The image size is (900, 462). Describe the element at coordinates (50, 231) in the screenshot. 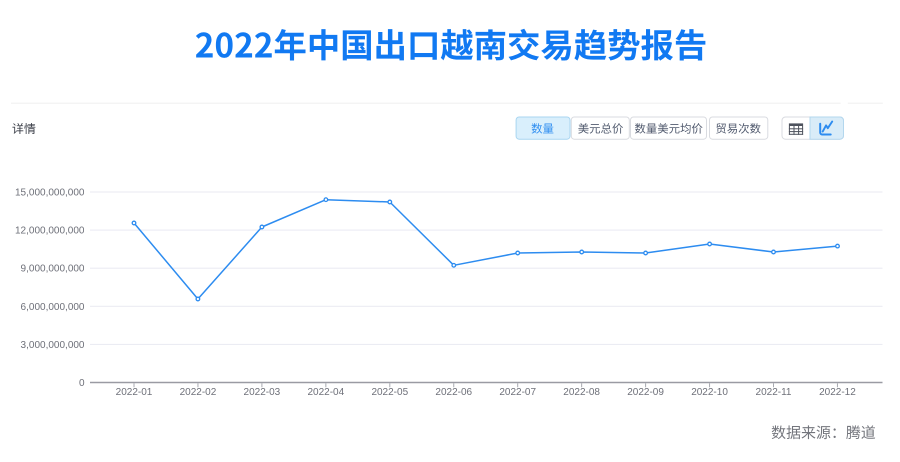

I see `svg-text: 12,000,000,000` at that location.